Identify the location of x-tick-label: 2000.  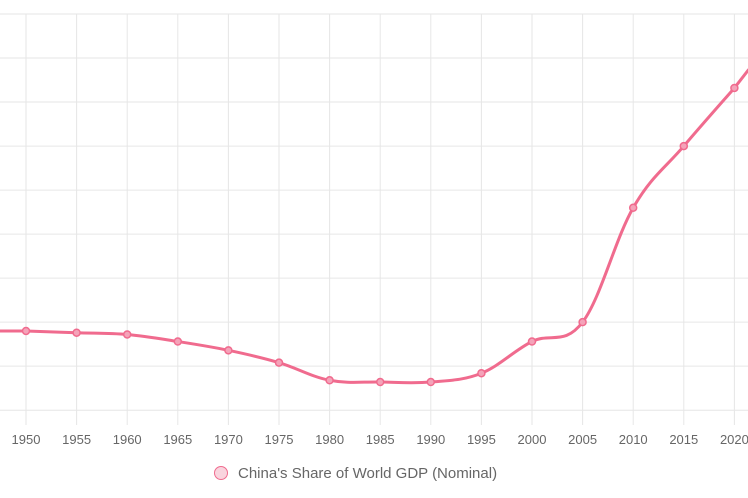
(532, 439).